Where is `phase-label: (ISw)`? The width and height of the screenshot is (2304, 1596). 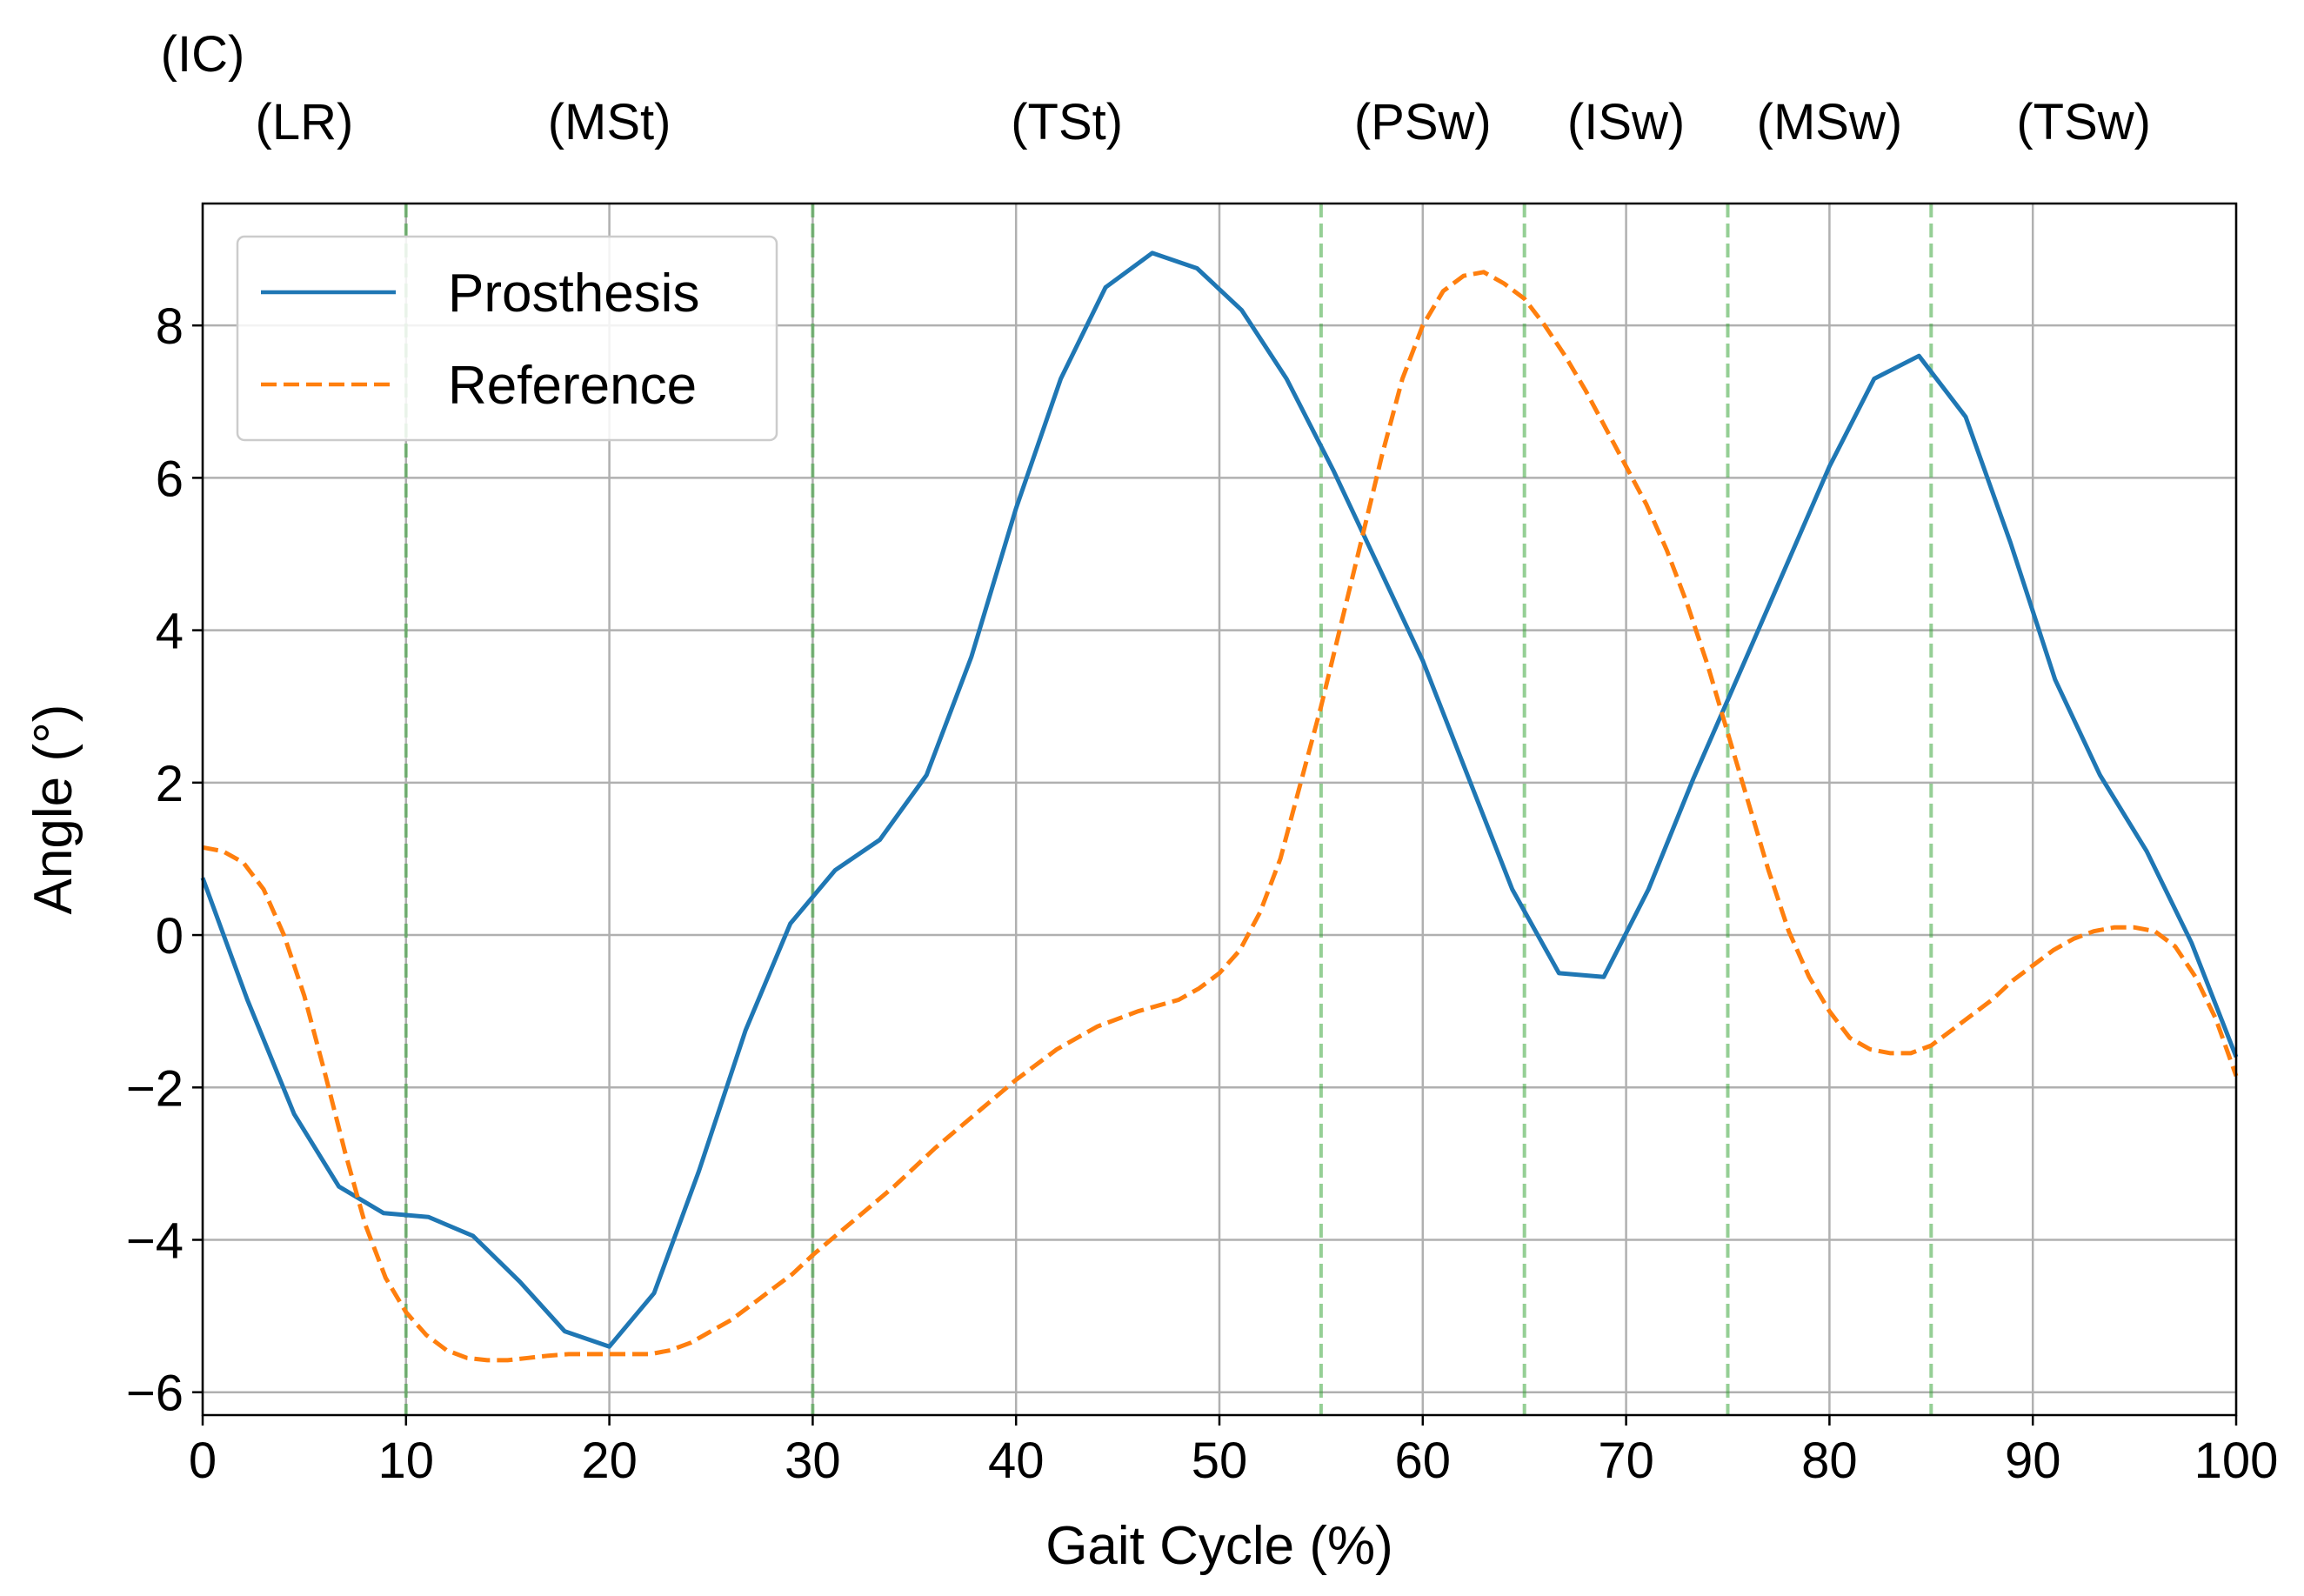 phase-label: (ISw) is located at coordinates (1626, 122).